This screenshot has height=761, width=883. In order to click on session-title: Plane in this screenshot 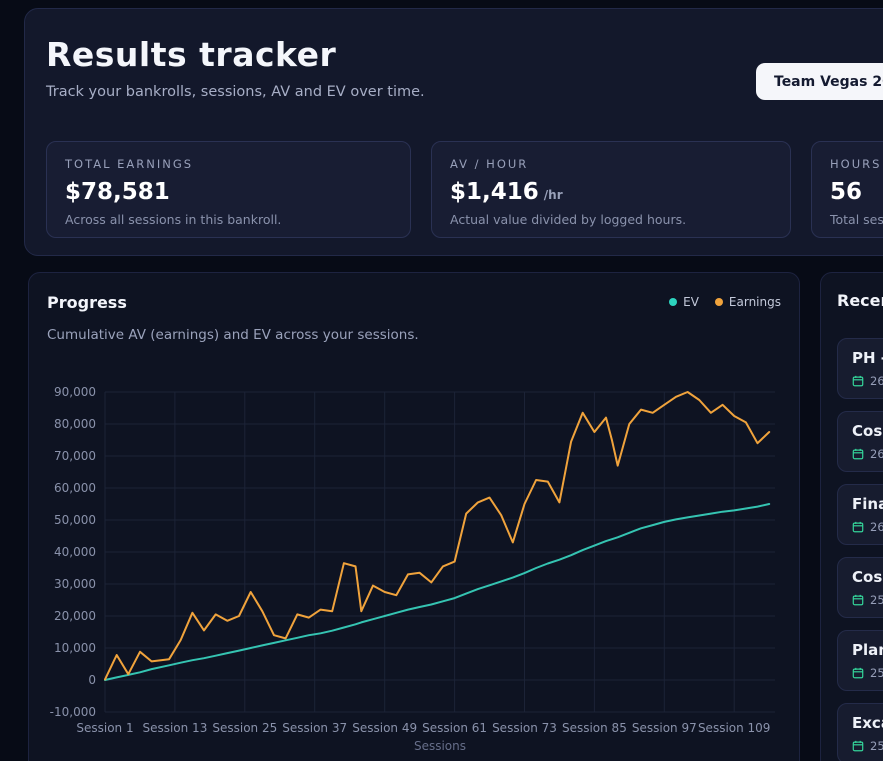, I will do `click(867, 650)`.